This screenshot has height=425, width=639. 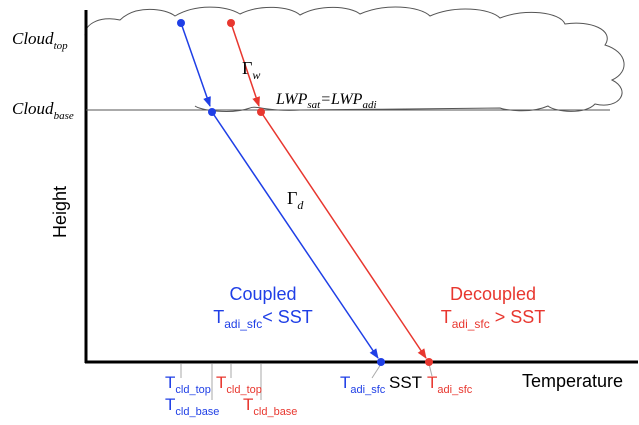 What do you see at coordinates (518, 317) in the screenshot?
I see `text-part: > SST` at bounding box center [518, 317].